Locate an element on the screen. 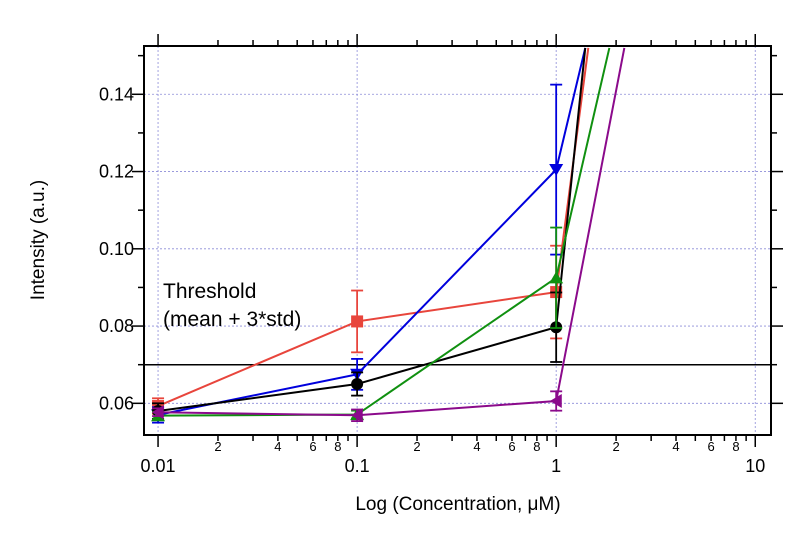 This screenshot has width=800, height=560. y-axis-title: Intensity (a.u.) is located at coordinates (38, 240).